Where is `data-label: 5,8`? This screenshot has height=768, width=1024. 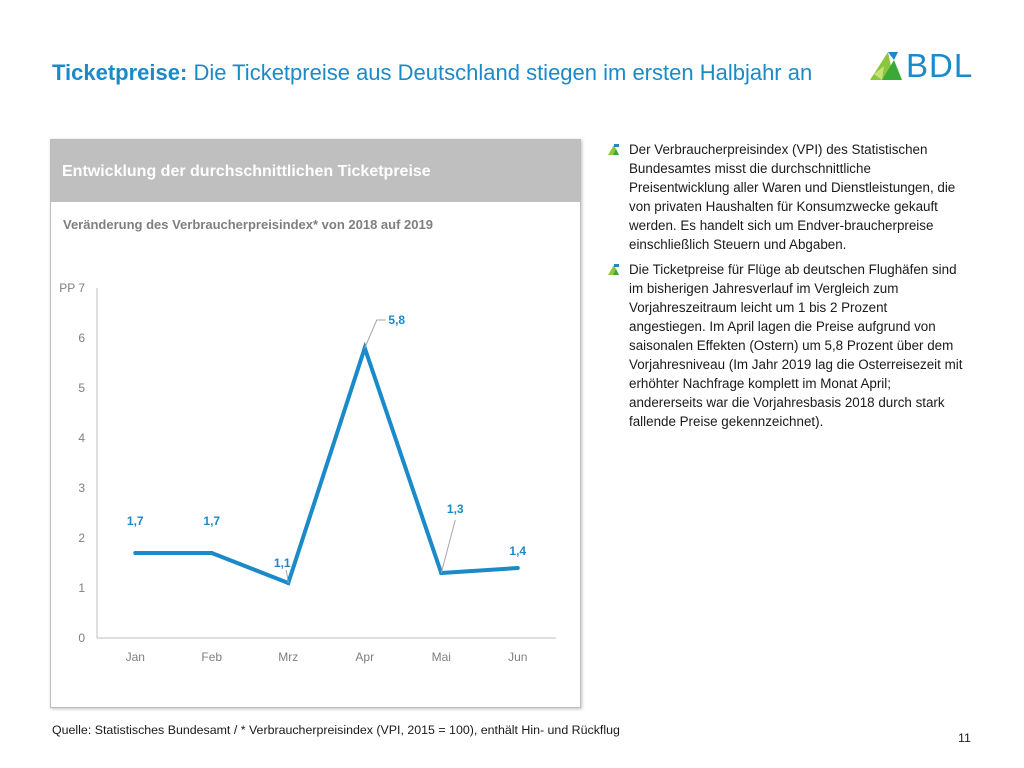 data-label: 5,8 is located at coordinates (396, 320).